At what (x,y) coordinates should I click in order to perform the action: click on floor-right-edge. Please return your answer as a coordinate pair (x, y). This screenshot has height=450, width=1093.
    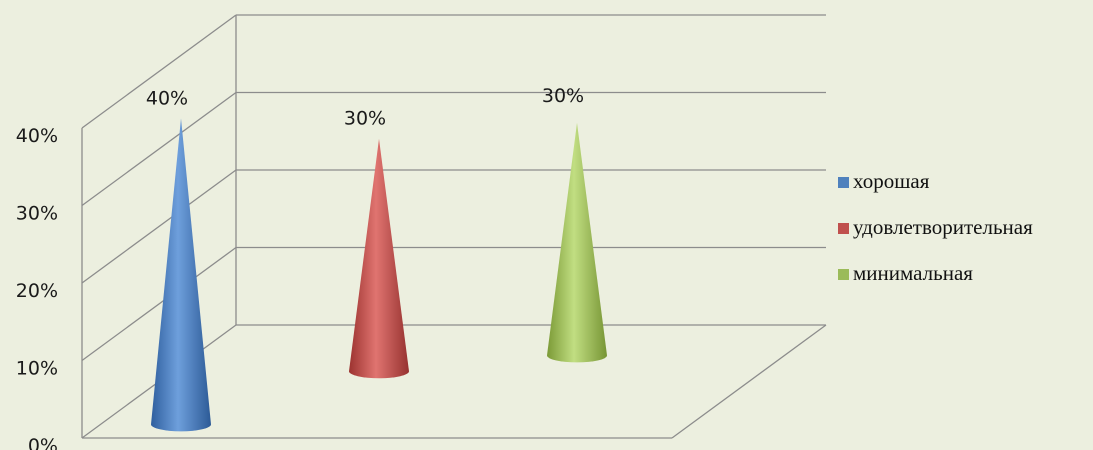
    Looking at the image, I should click on (749, 381).